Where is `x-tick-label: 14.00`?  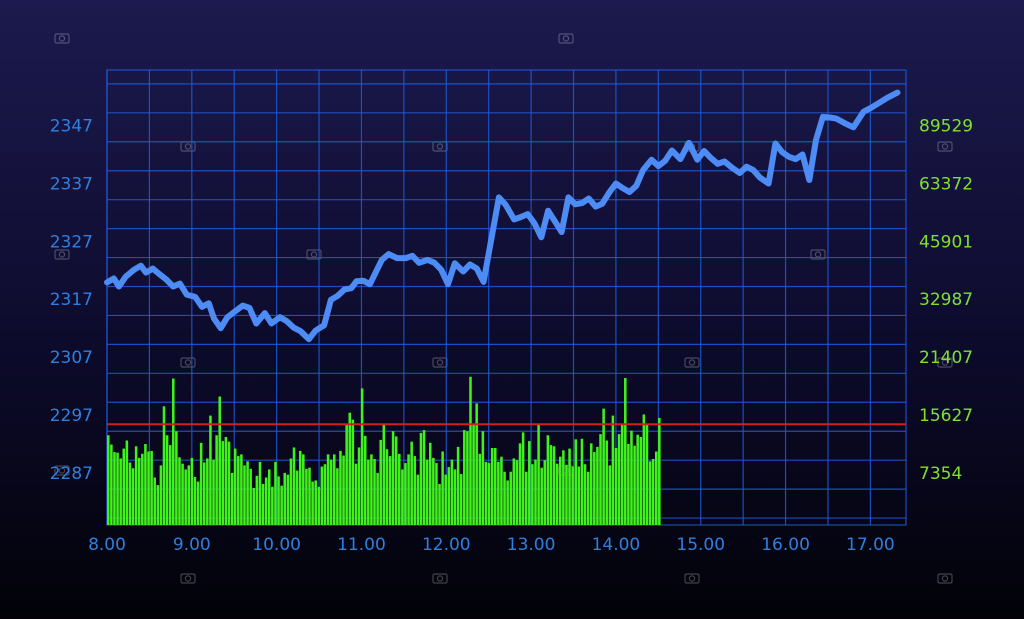 x-tick-label: 14.00 is located at coordinates (616, 545).